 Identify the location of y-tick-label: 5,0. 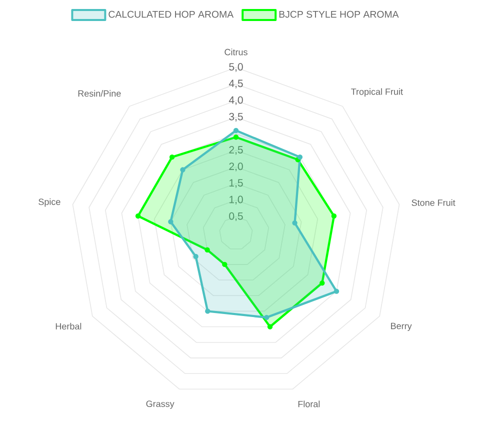
(236, 67).